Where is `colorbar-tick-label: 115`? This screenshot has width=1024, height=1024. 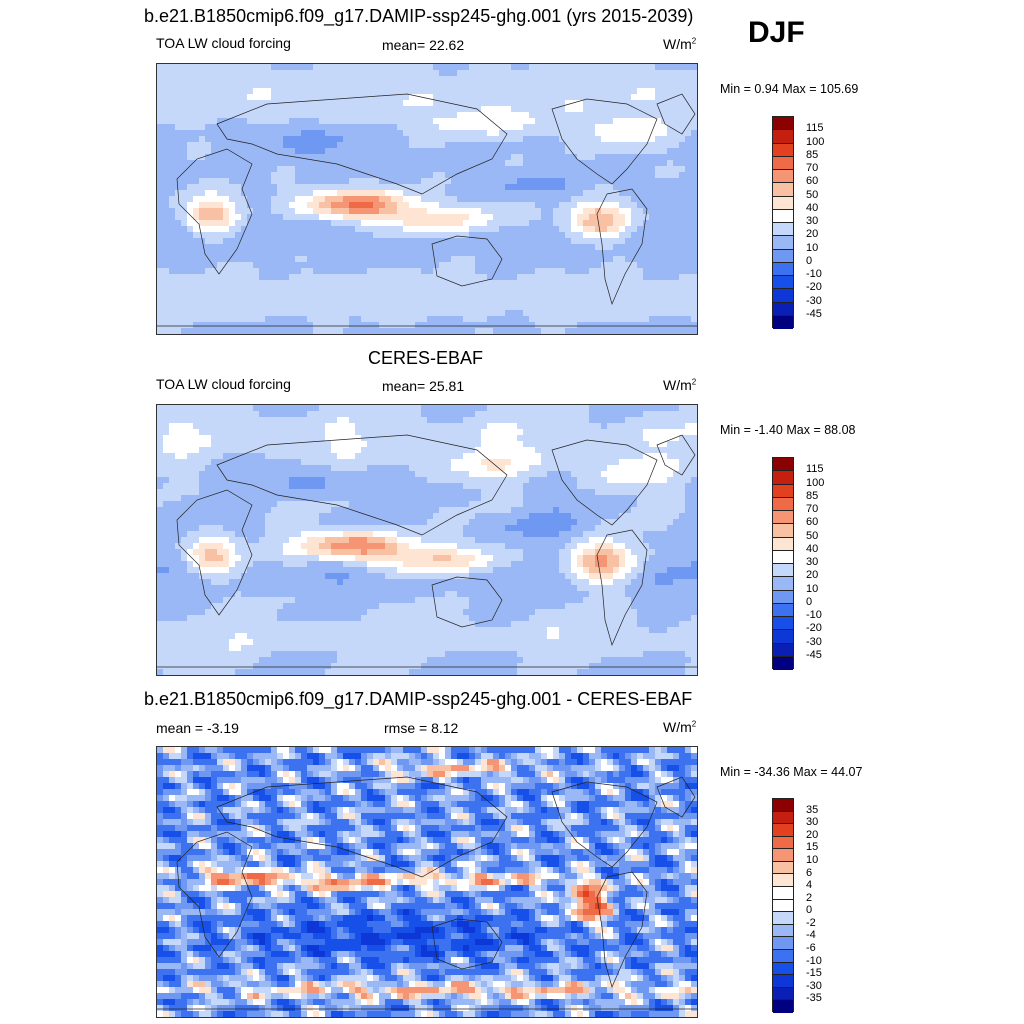
colorbar-tick-label: 115 is located at coordinates (815, 128).